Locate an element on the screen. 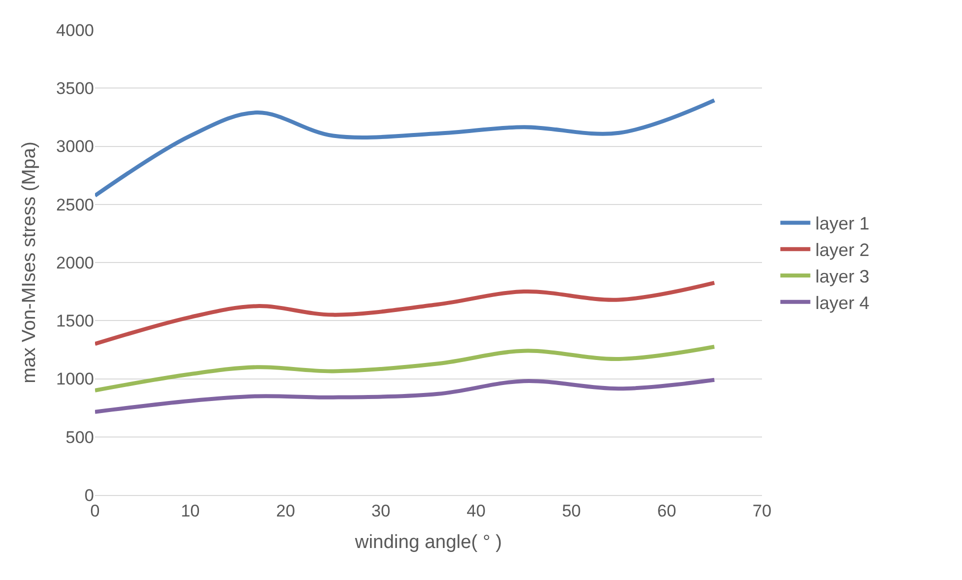 The width and height of the screenshot is (962, 580). y-tick-label: 3500 is located at coordinates (75, 88).